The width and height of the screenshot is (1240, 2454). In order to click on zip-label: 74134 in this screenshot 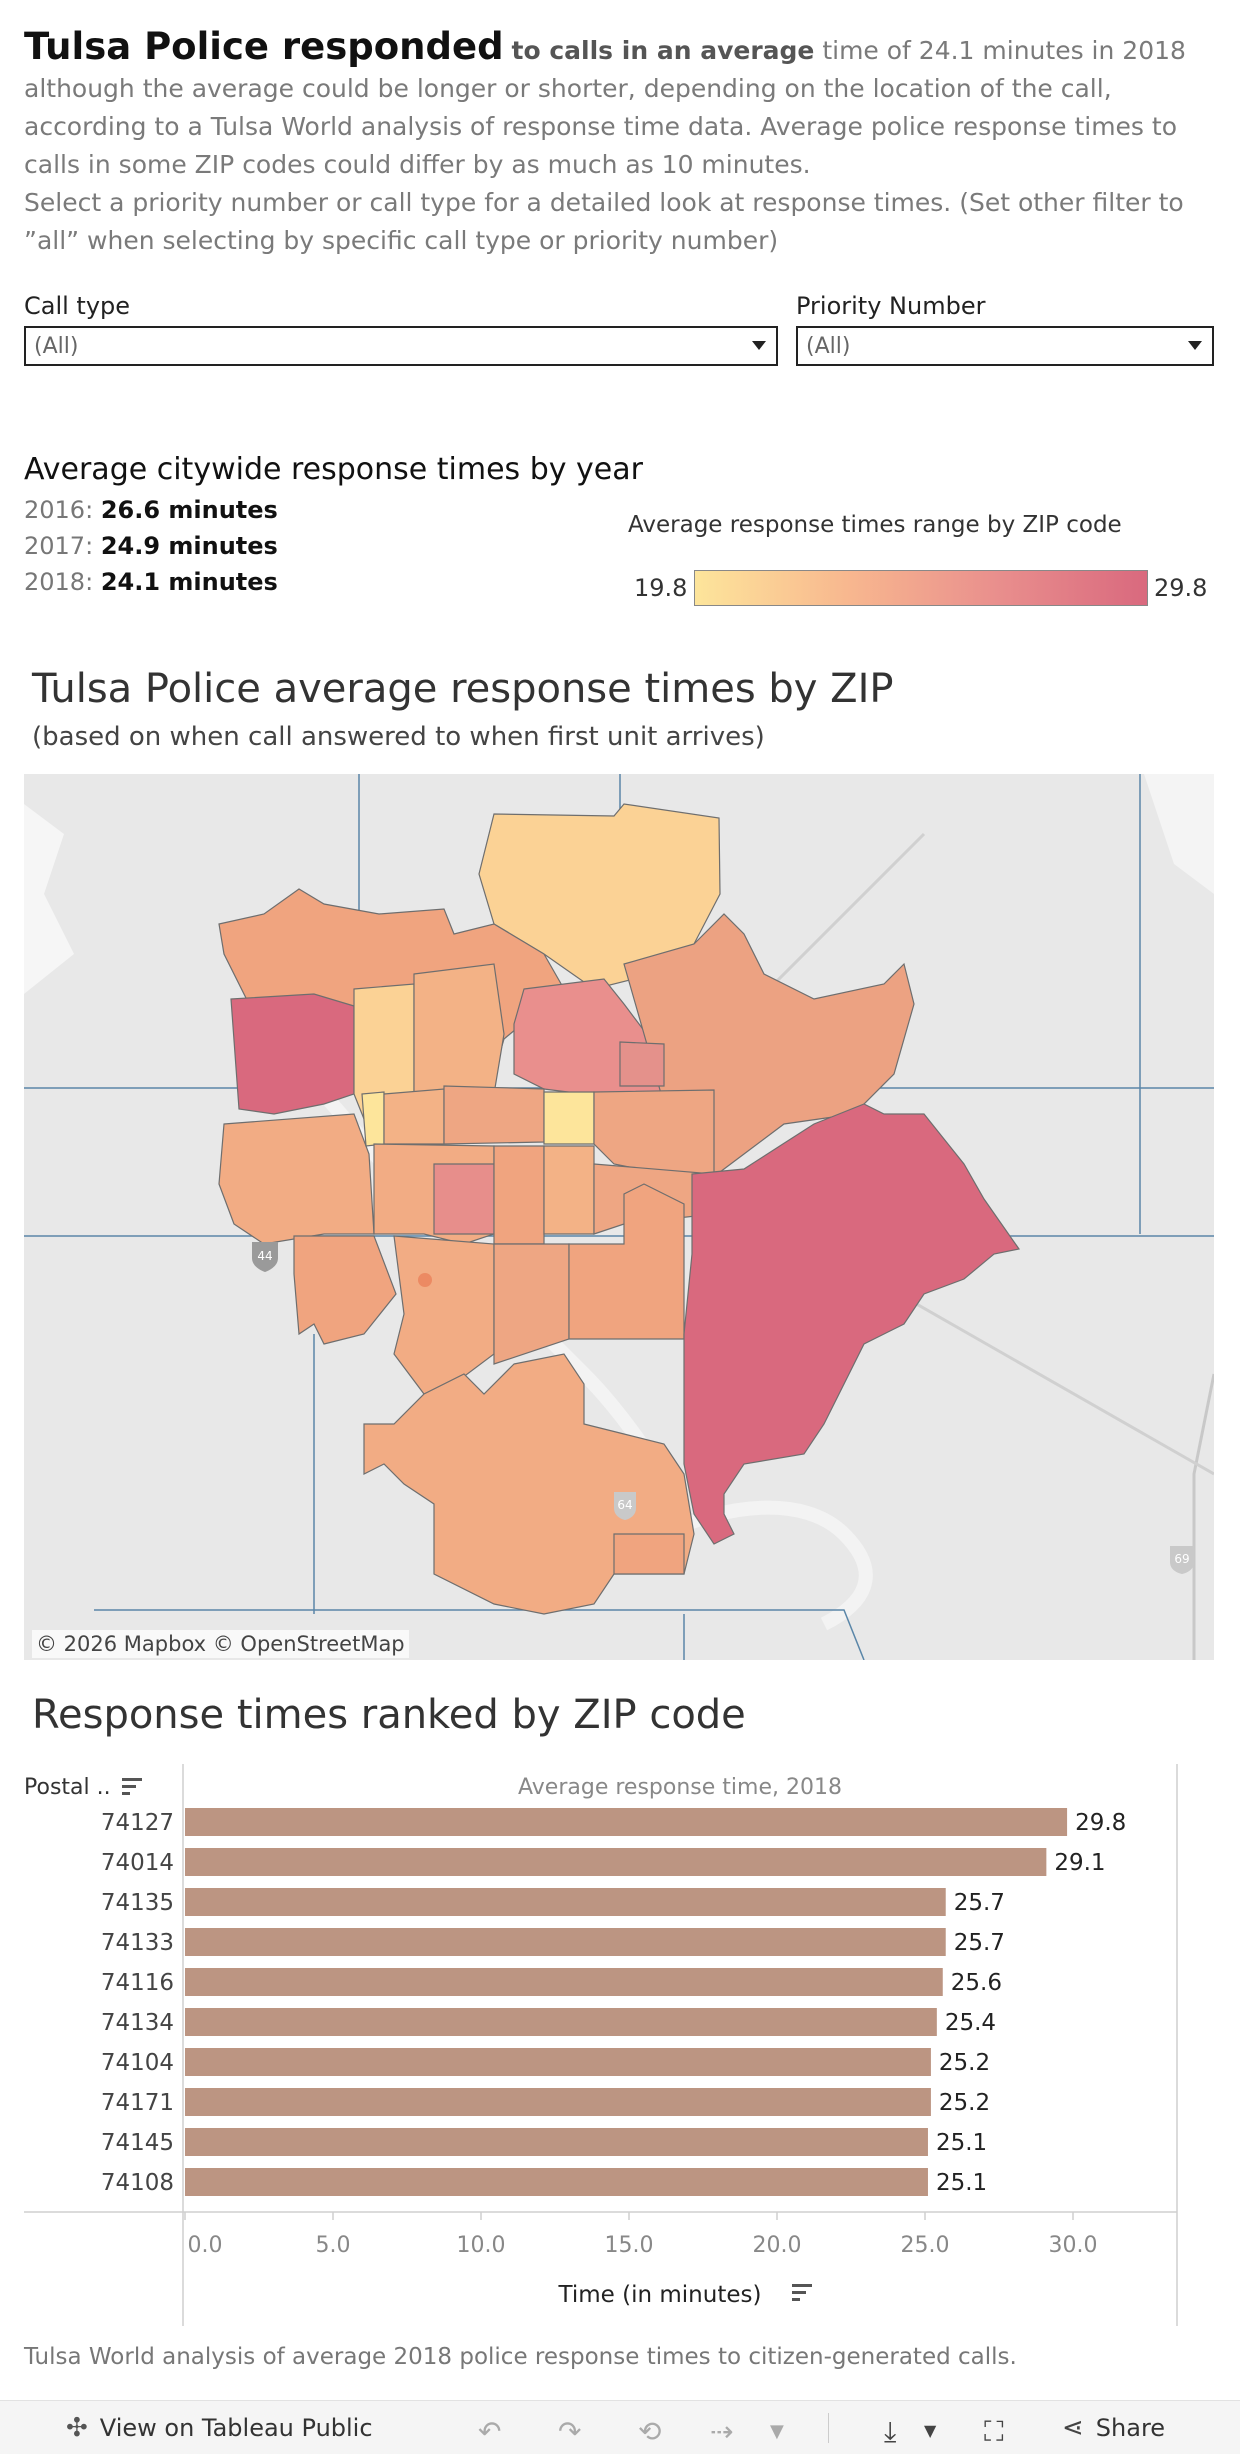, I will do `click(137, 2023)`.